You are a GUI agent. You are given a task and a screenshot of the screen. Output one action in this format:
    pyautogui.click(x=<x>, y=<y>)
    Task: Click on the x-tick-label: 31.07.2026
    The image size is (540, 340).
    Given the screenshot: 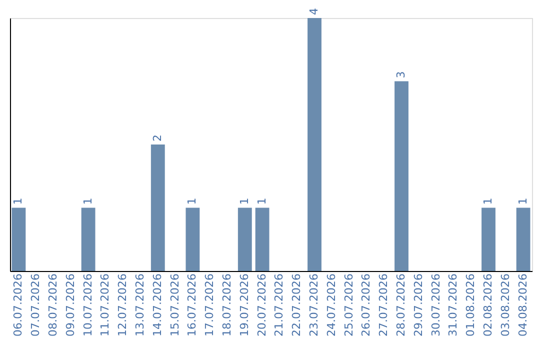 What is the action you would take?
    pyautogui.click(x=453, y=305)
    